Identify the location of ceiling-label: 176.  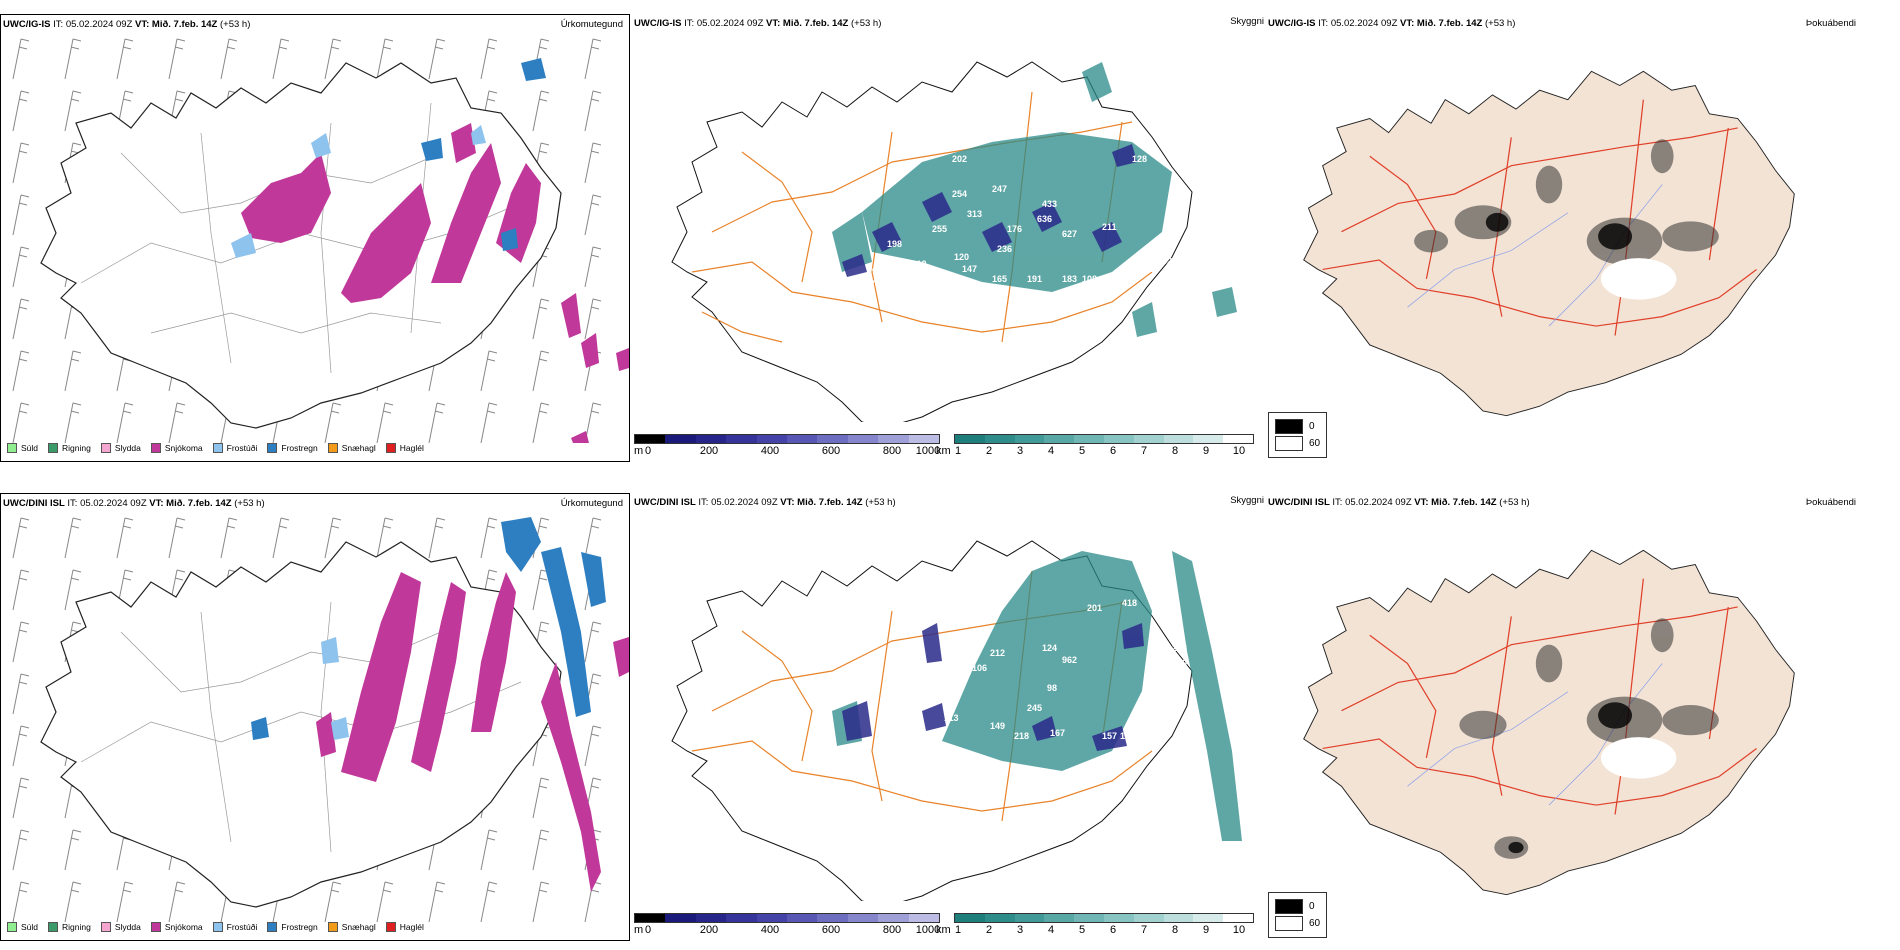
(1014, 229).